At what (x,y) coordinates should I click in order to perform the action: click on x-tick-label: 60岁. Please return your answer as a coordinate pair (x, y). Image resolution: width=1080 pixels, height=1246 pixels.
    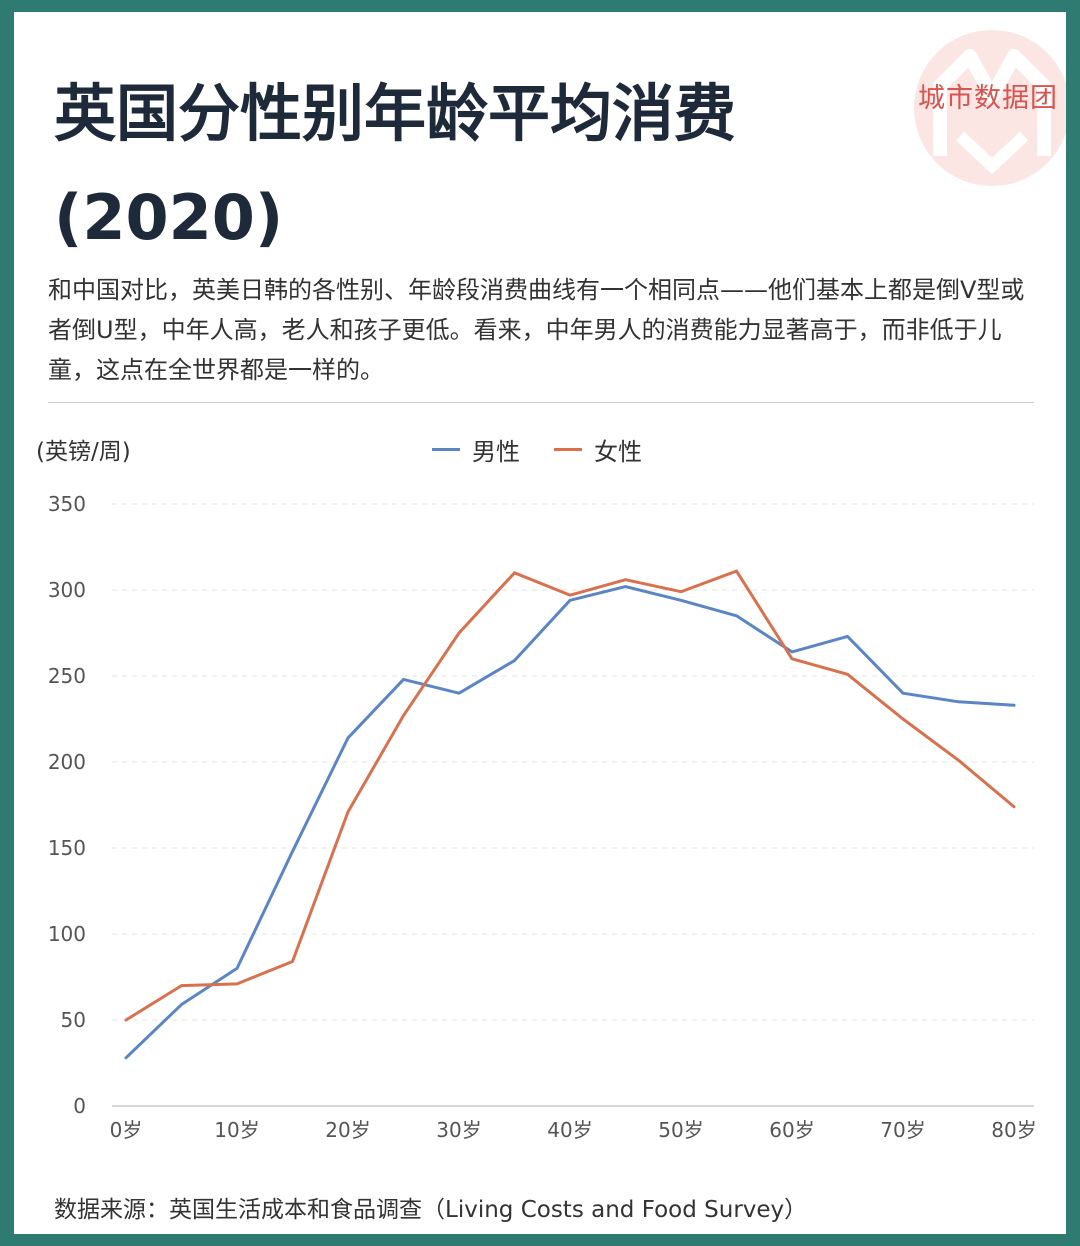
    Looking at the image, I should click on (791, 1130).